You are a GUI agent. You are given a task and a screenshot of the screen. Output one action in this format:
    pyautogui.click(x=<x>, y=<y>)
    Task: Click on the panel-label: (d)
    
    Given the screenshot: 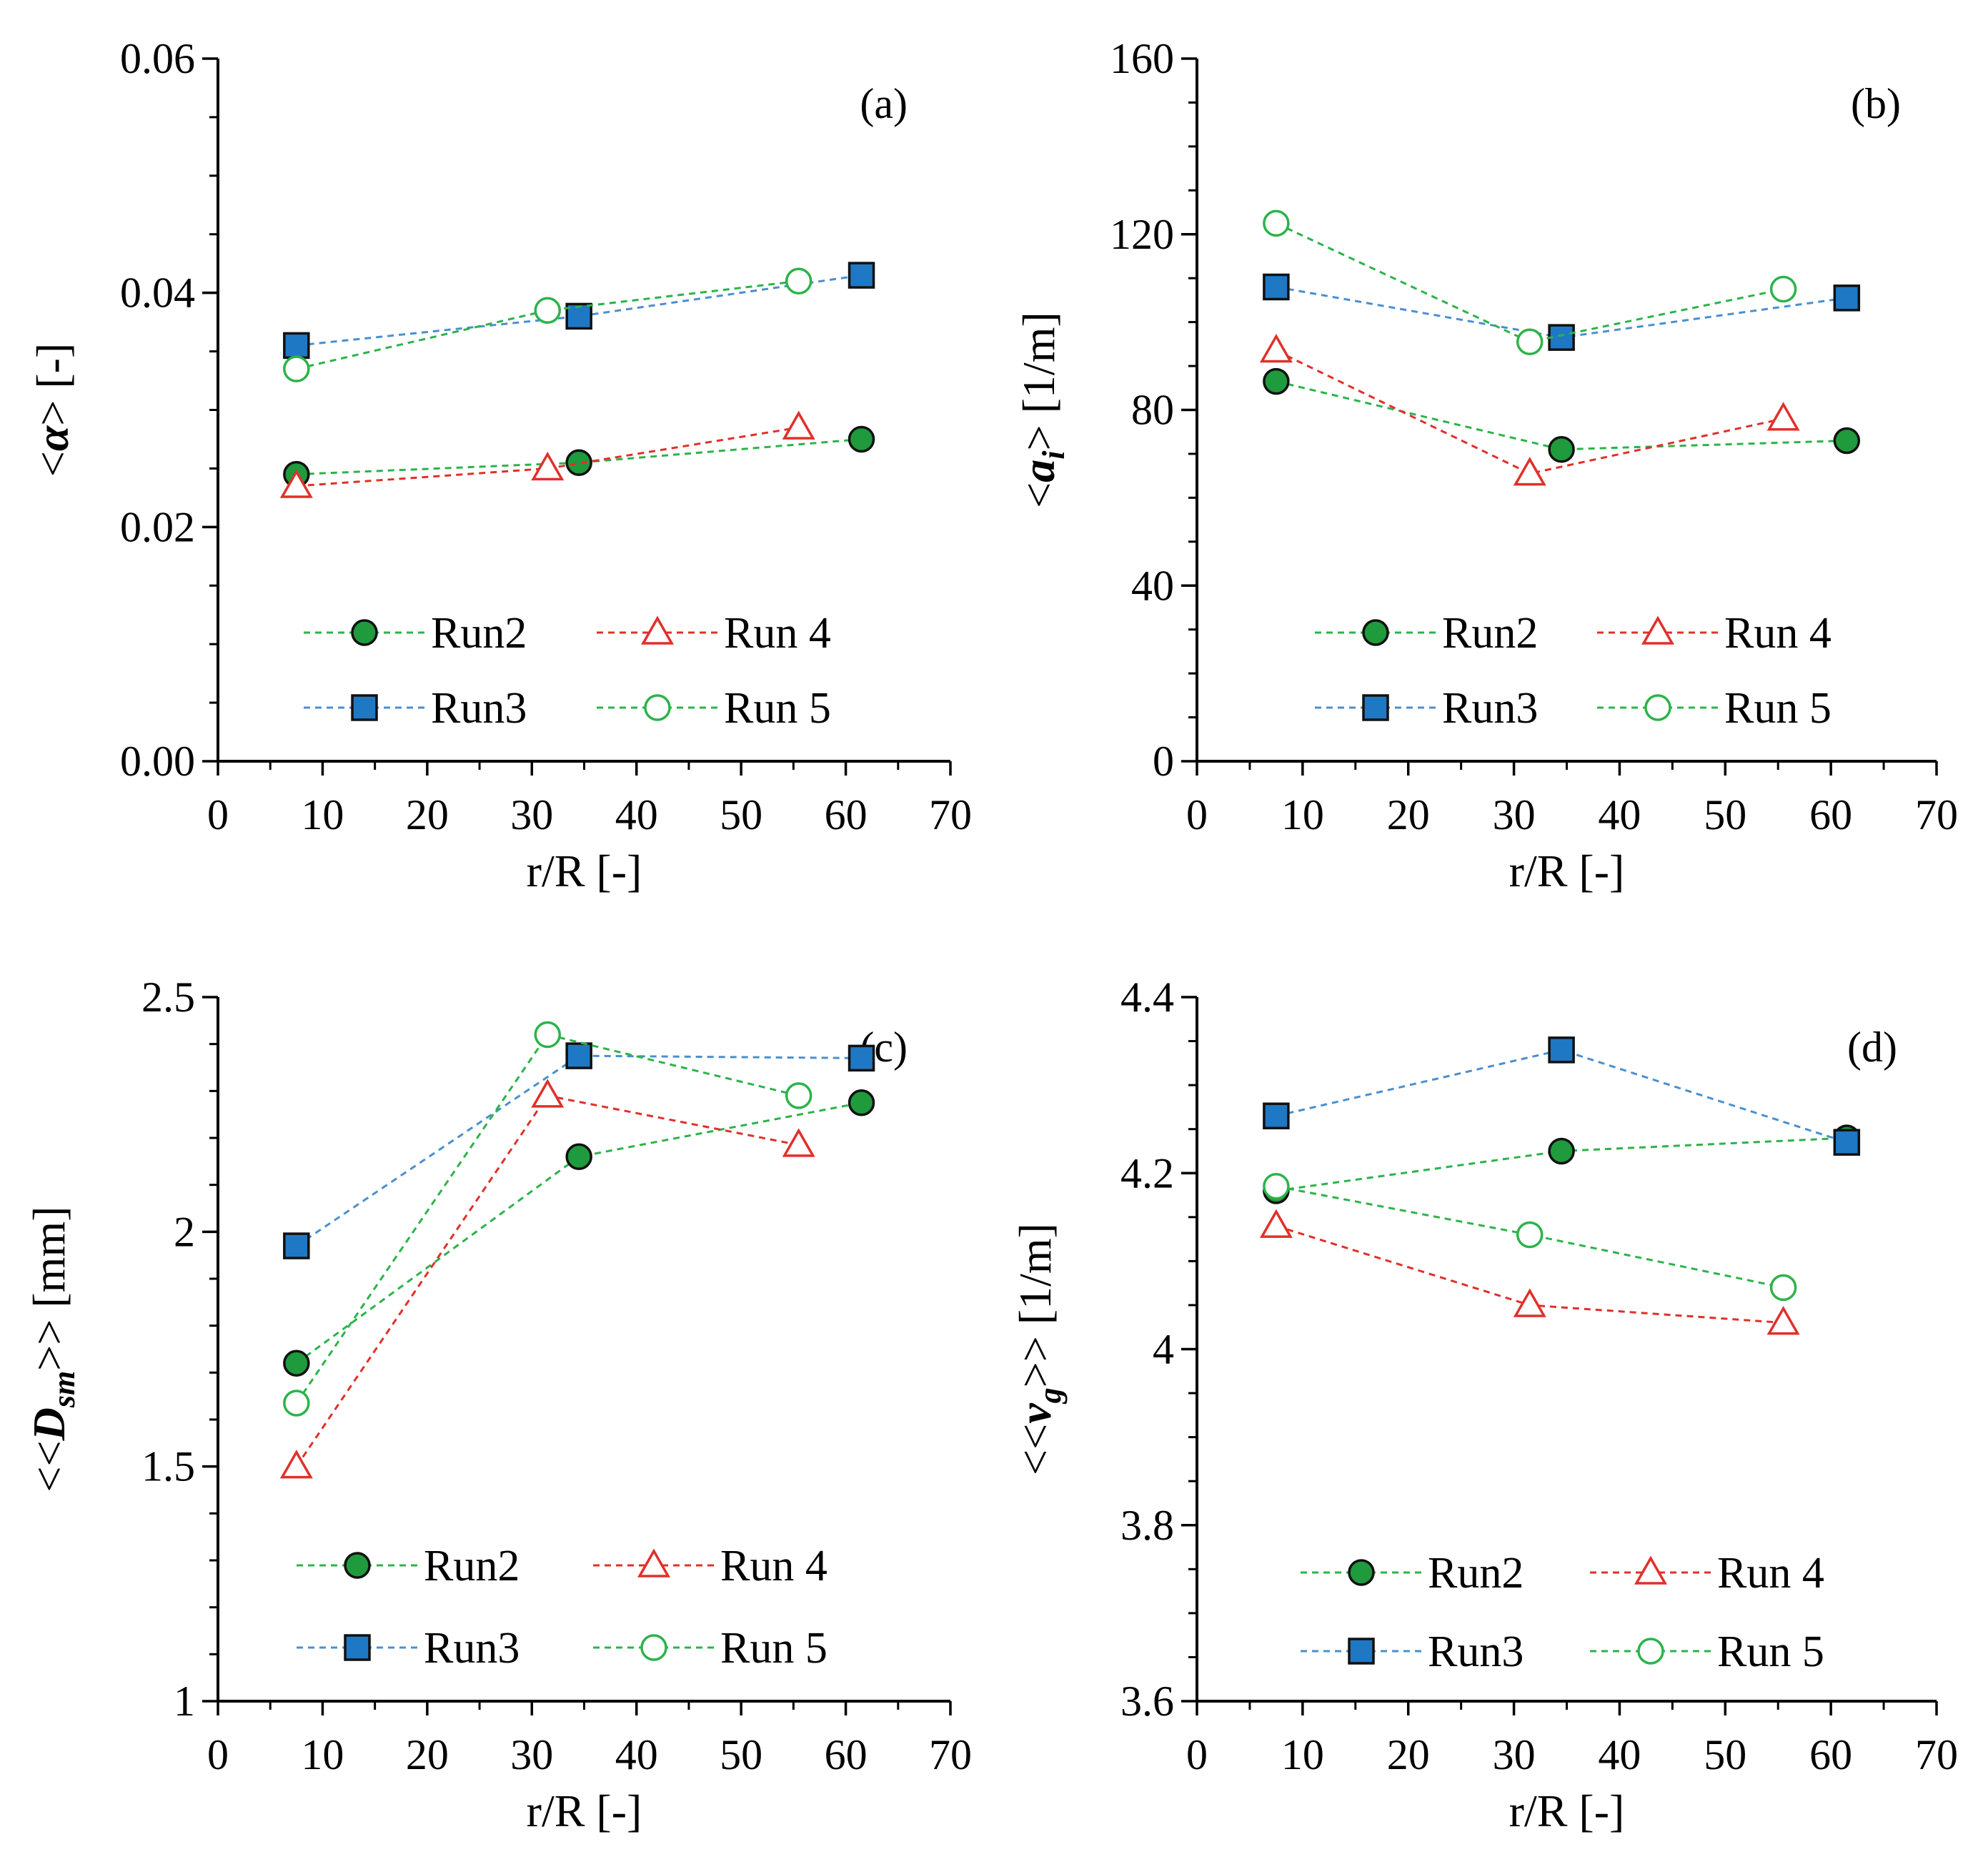 What is the action you would take?
    pyautogui.click(x=1872, y=1047)
    